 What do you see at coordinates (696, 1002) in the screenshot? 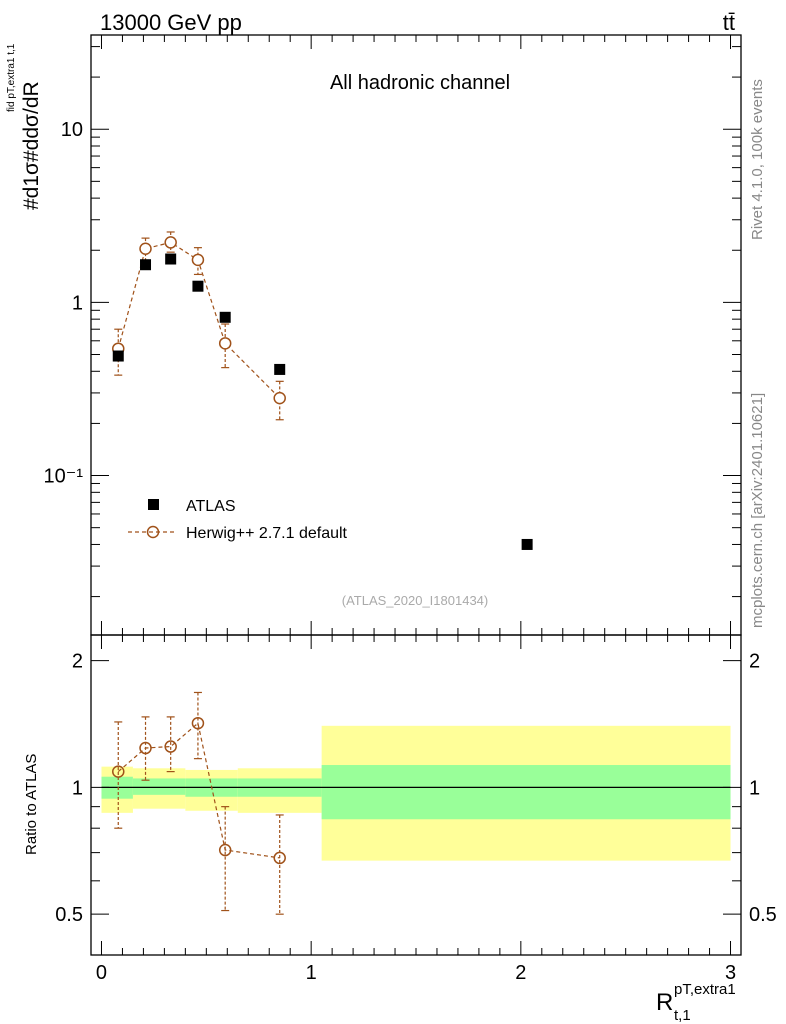
I see `x-axis-title: R pT,extra1 t,1` at bounding box center [696, 1002].